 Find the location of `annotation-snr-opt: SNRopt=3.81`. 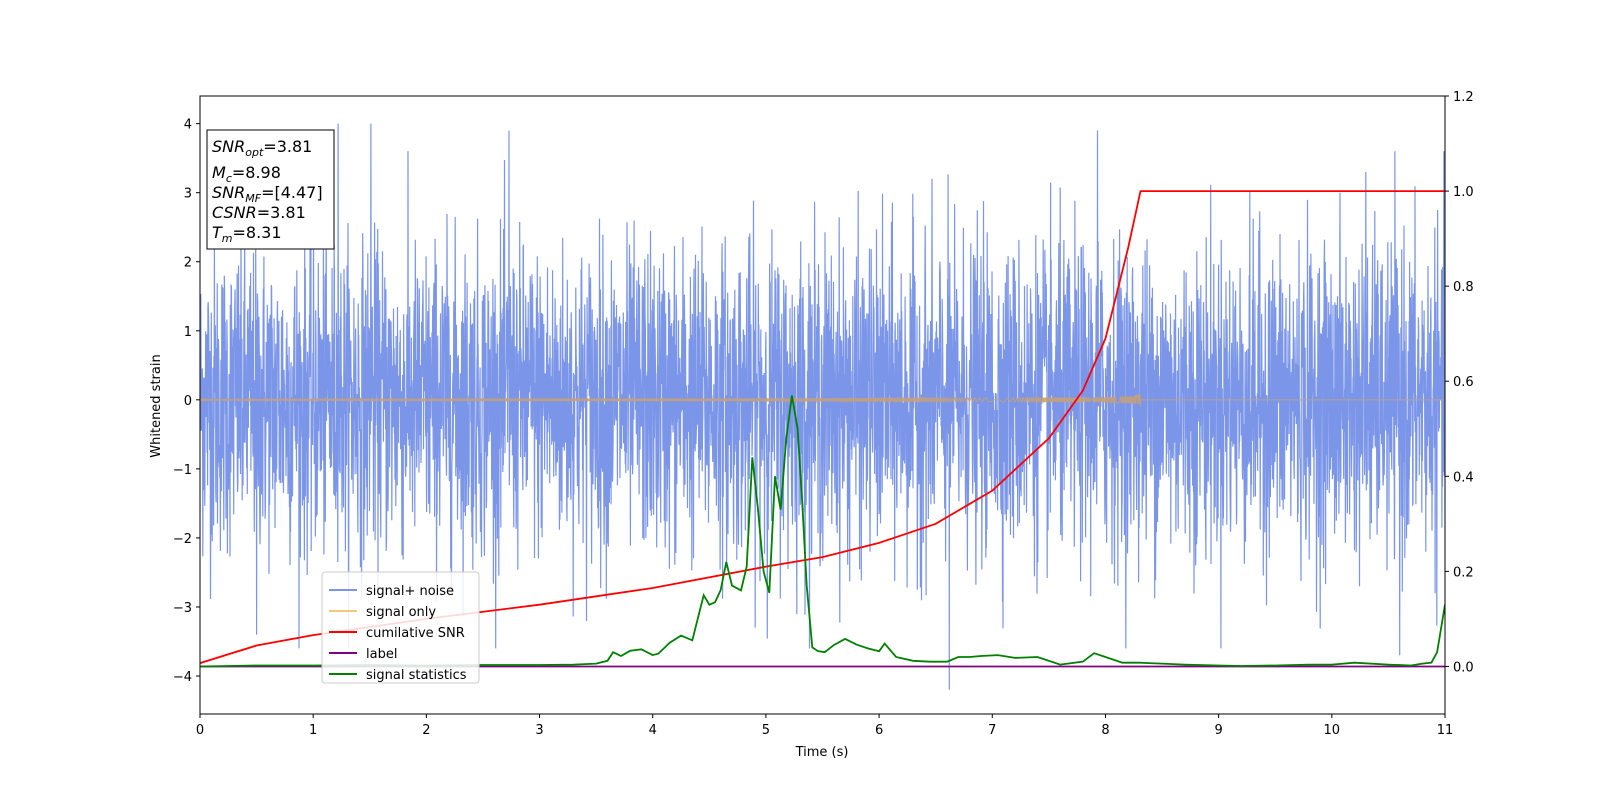

annotation-snr-opt: SNRopt=3.81 is located at coordinates (262, 148).